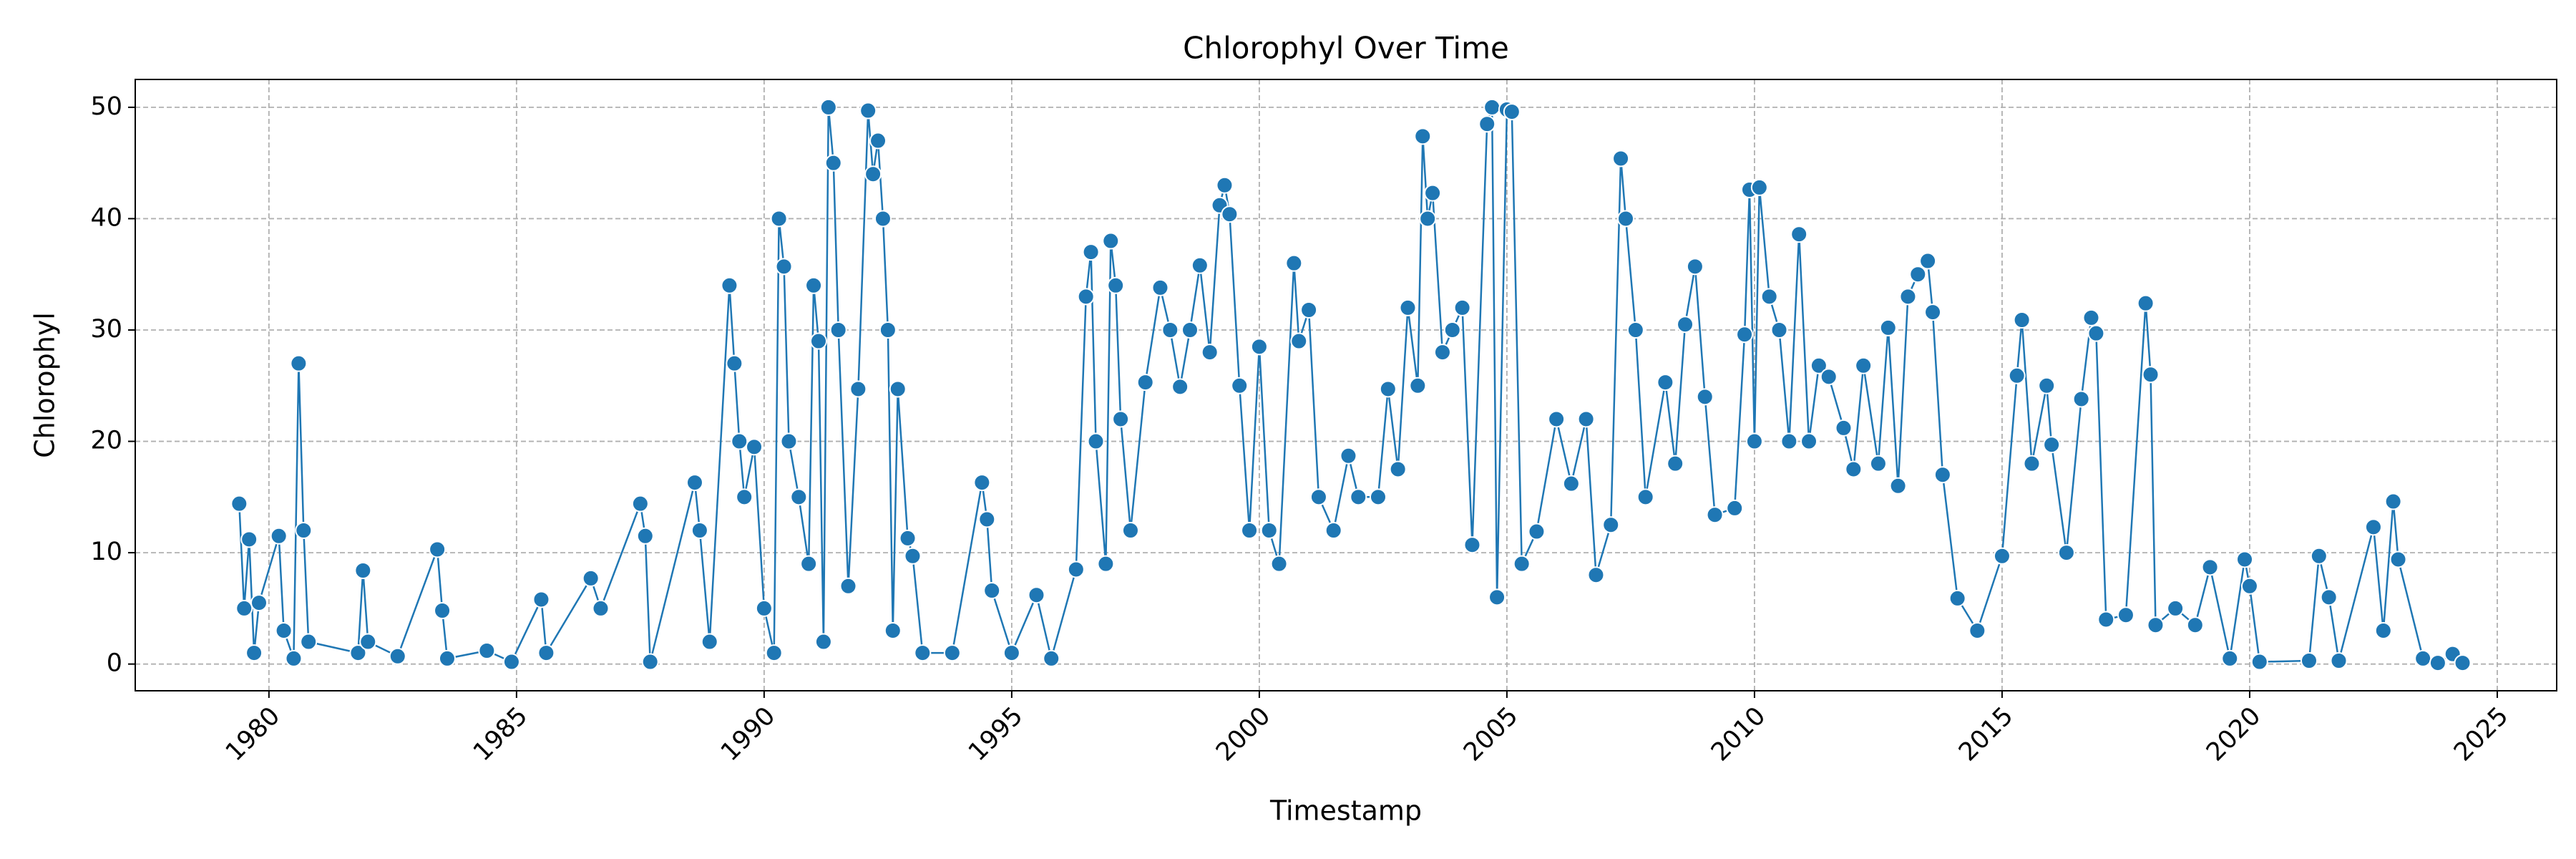 This screenshot has height=859, width=2576. I want to click on y-tick-label: 20, so click(106, 441).